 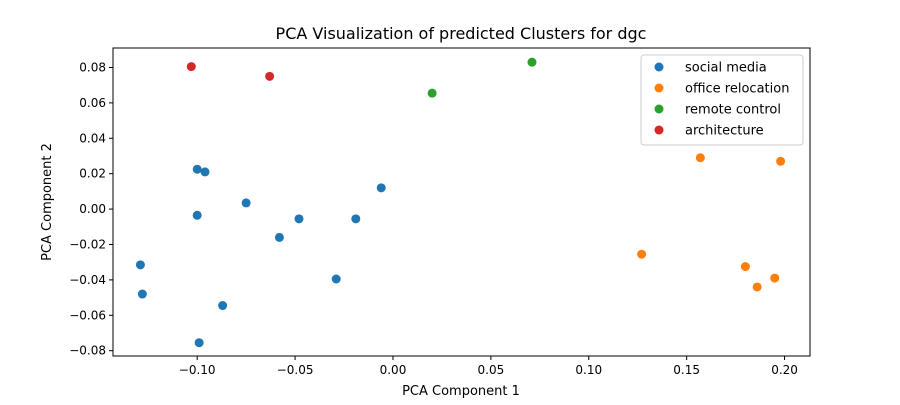 I want to click on x-tick-label: 0.10, so click(x=588, y=370).